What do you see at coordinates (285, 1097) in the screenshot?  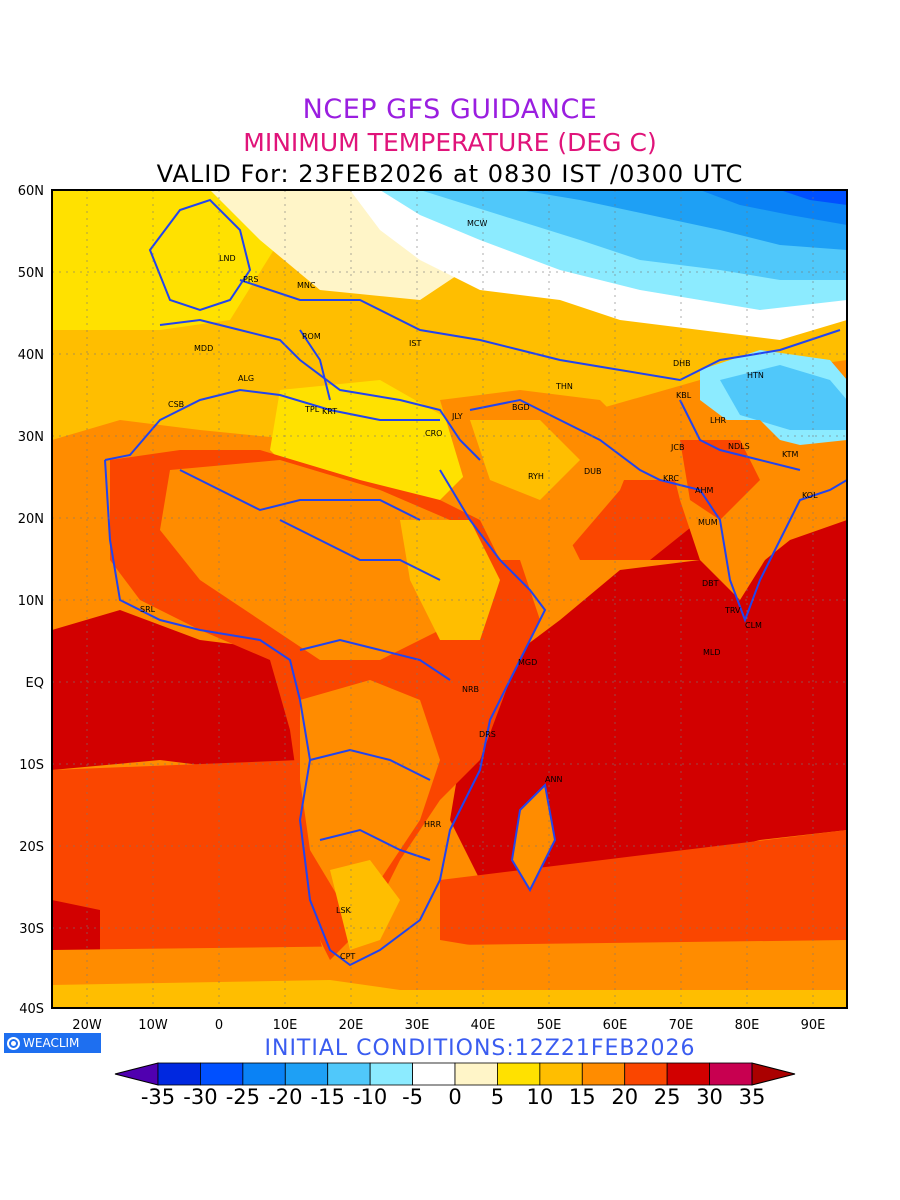 I see `colorbar-tick-label: -20` at bounding box center [285, 1097].